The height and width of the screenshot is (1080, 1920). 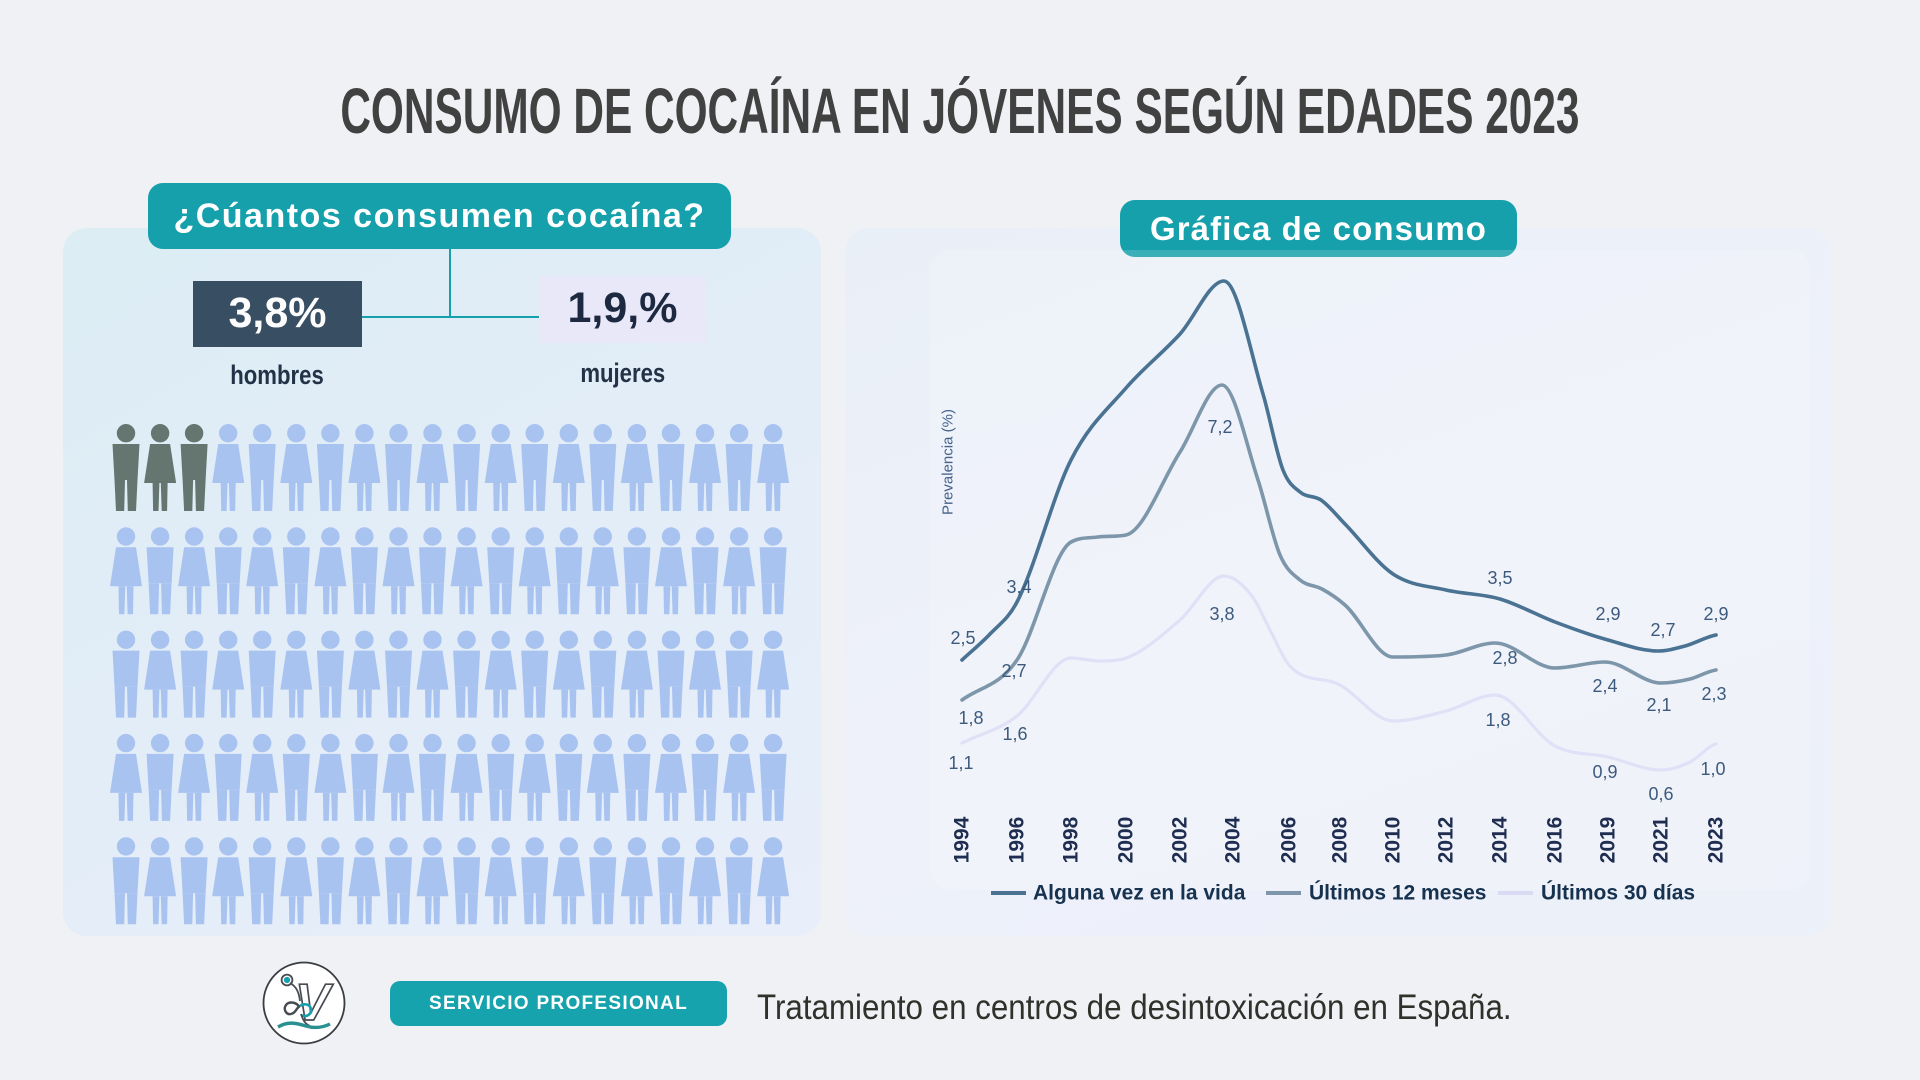 I want to click on svg-text: 2,4, so click(x=1604, y=686).